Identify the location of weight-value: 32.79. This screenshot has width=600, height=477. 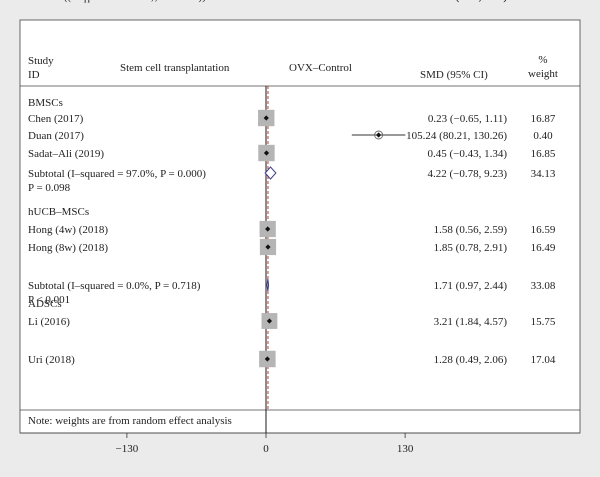
(543, 1).